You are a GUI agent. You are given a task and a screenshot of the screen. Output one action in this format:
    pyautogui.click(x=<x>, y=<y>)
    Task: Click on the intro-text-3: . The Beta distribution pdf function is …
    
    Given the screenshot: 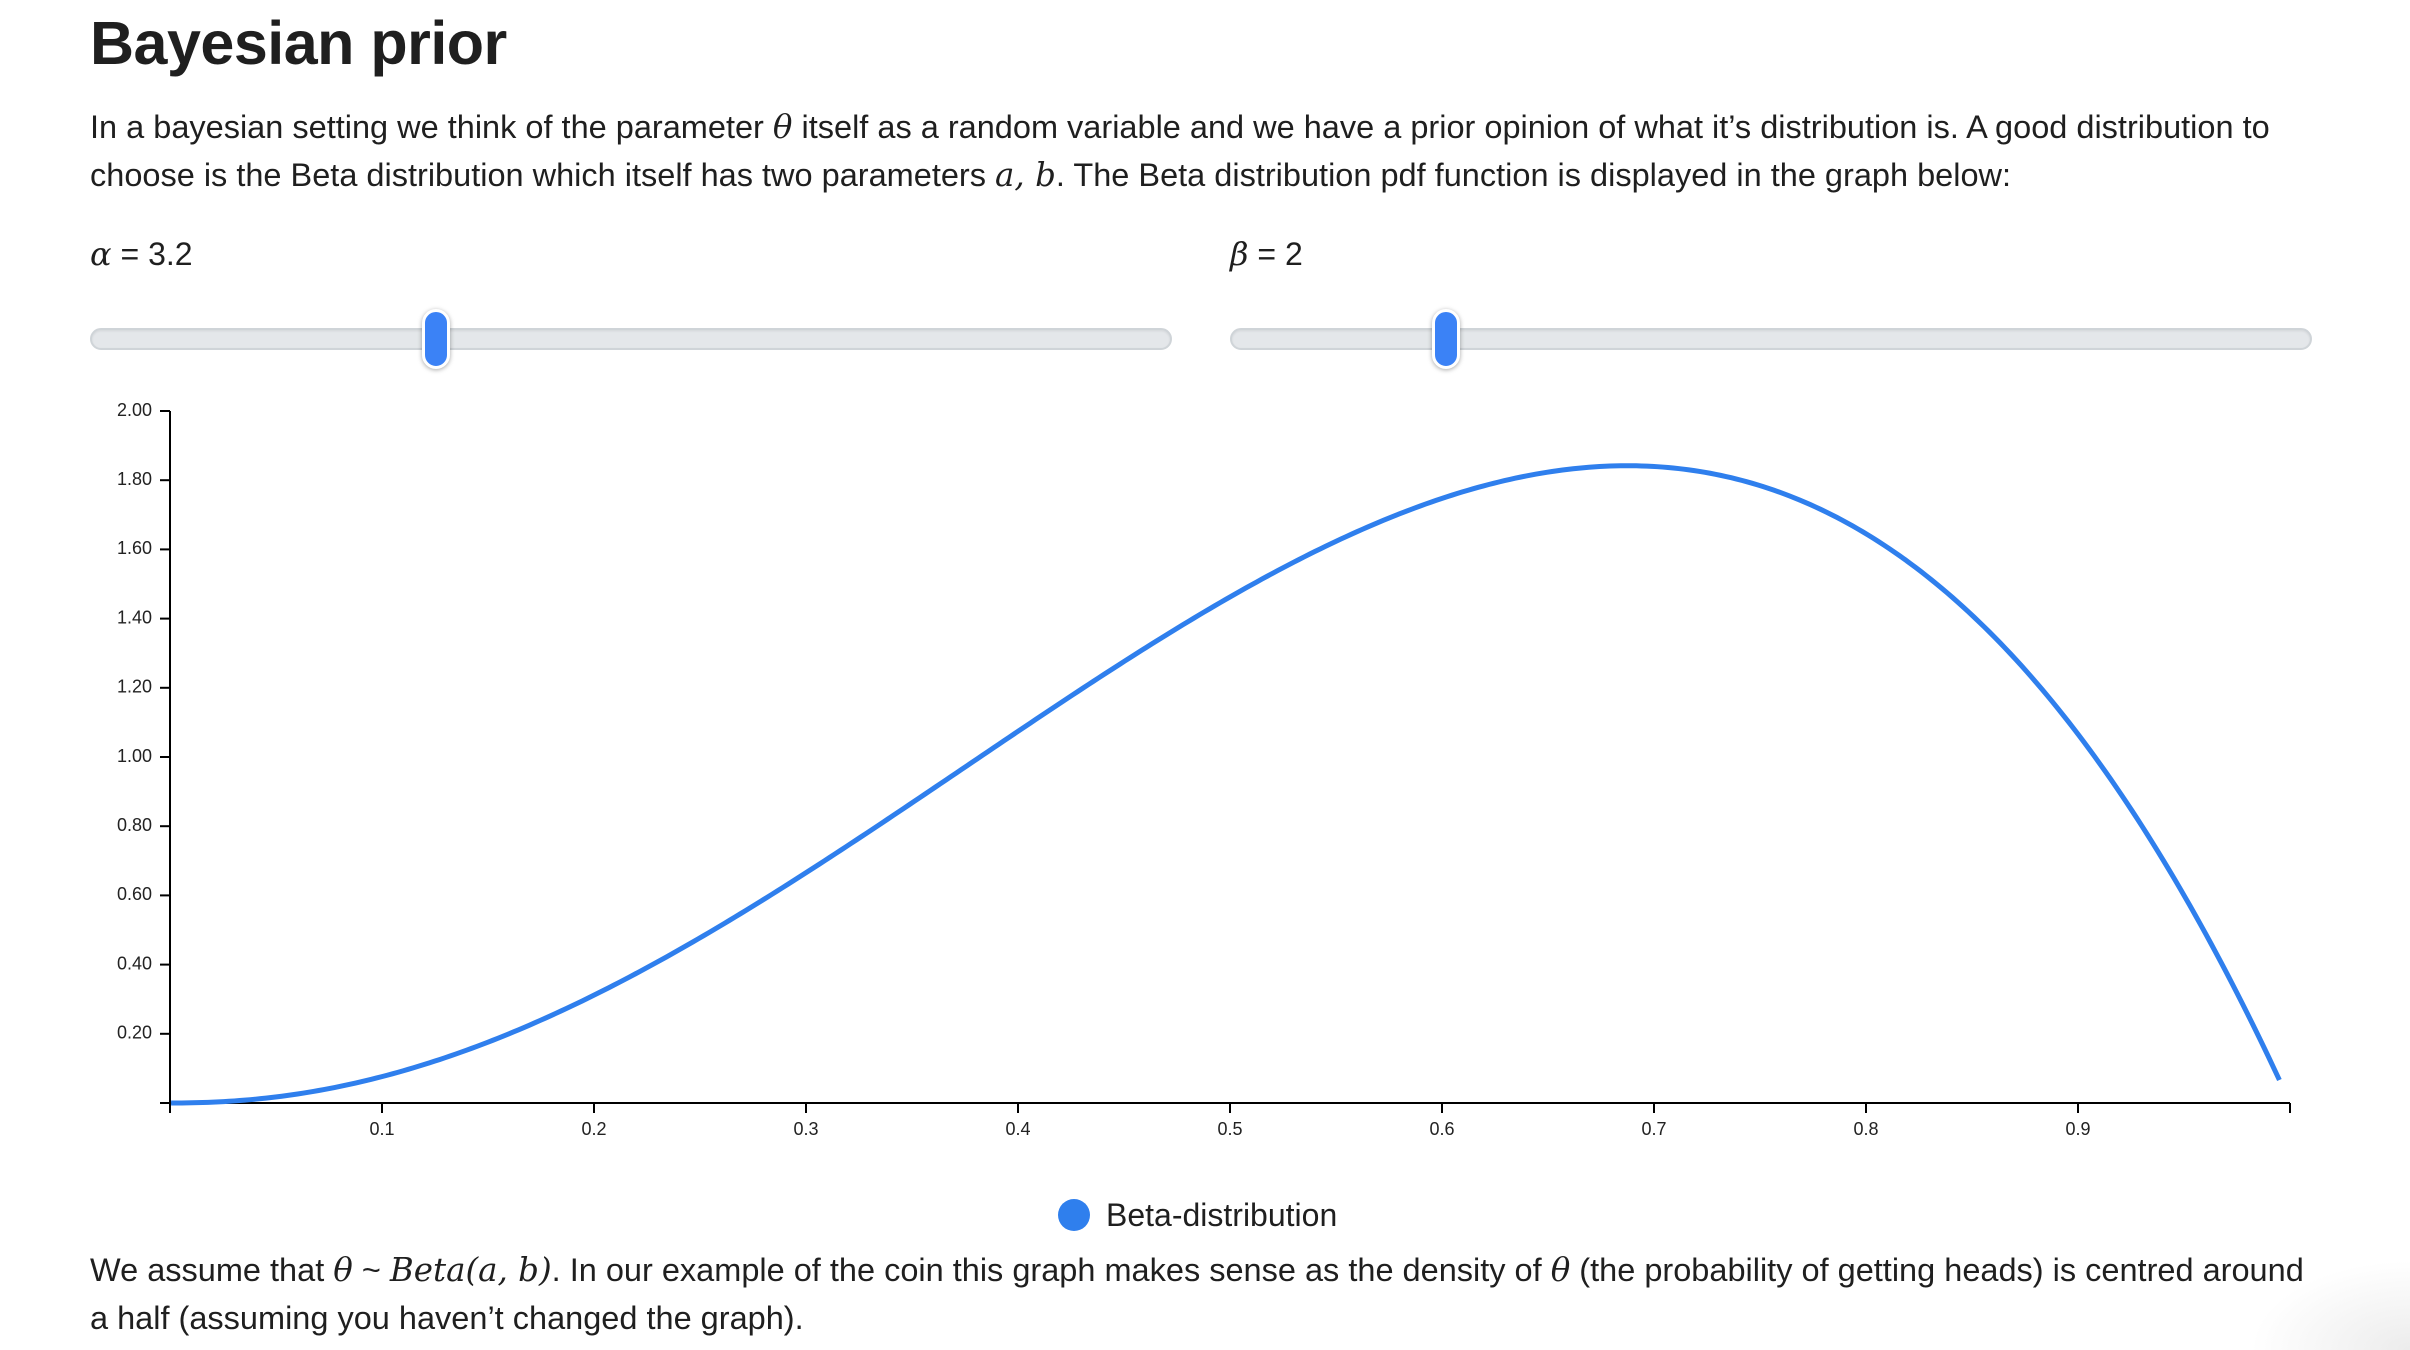 What is the action you would take?
    pyautogui.click(x=1533, y=175)
    